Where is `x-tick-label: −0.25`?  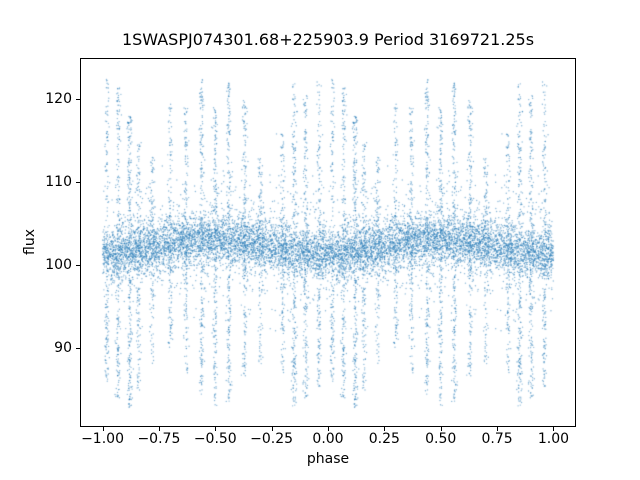
x-tick-label: −0.25 is located at coordinates (272, 439).